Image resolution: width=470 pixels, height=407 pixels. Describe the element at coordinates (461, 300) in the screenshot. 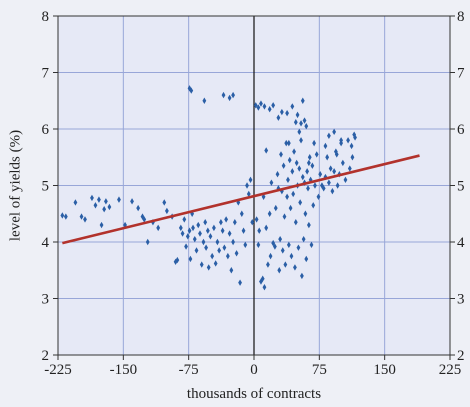

I see `y-tick-label-right: 3` at that location.